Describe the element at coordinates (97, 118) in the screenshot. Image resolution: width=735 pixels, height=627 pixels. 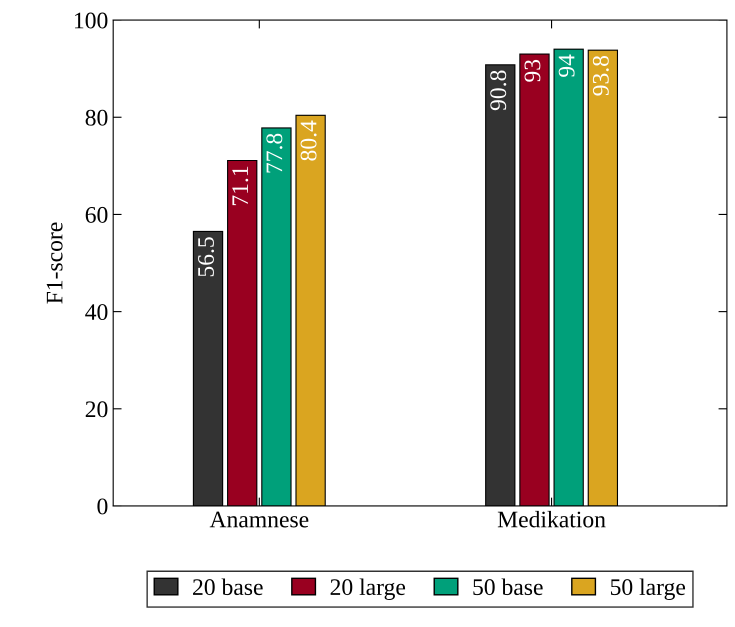
I see `y-tick-label: 80` at that location.